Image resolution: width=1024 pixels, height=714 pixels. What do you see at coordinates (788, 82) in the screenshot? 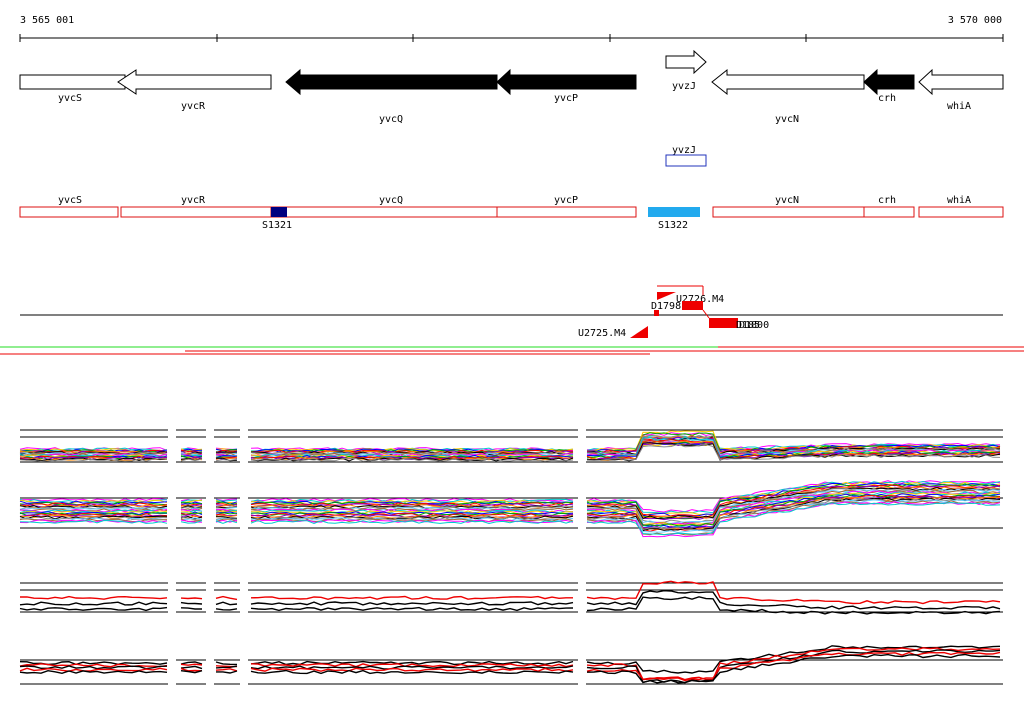
I see `gene-arrow-yvcN` at bounding box center [788, 82].